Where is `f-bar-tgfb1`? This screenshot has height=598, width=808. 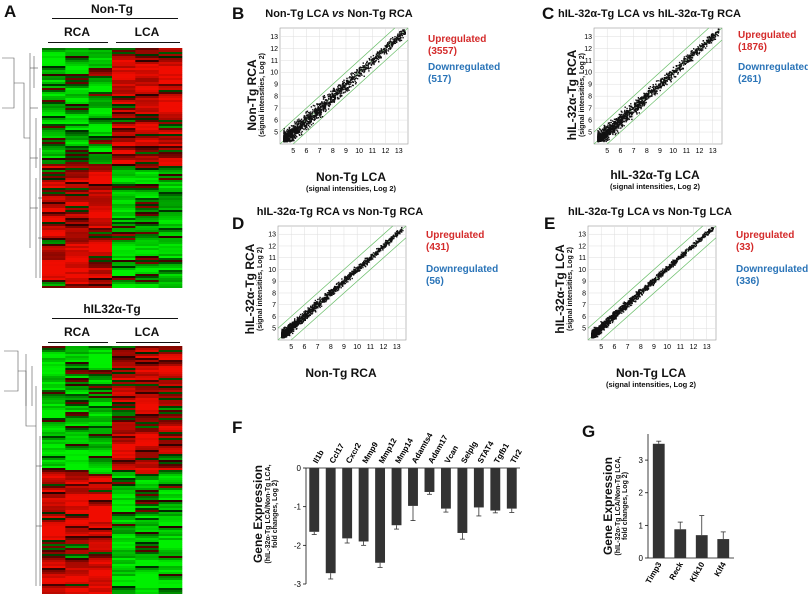
f-bar-tgfb1 is located at coordinates (495, 489).